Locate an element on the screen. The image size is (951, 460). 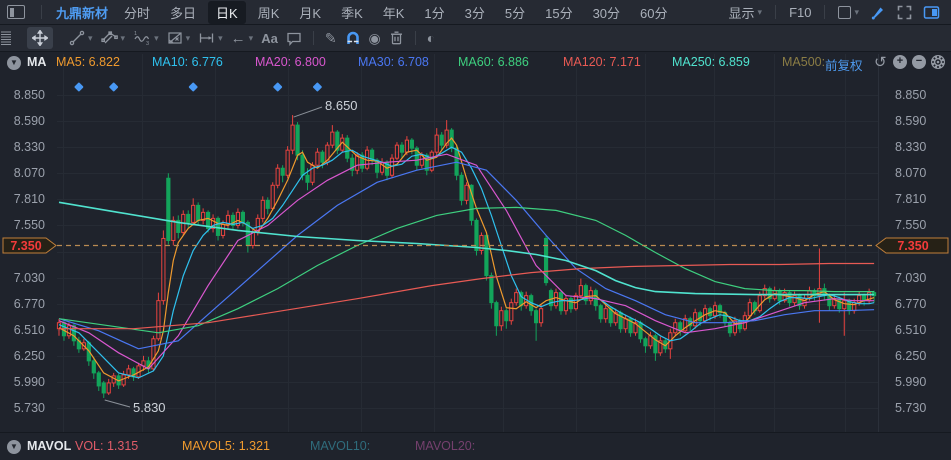
tab-15分: 15分 is located at coordinates (559, 13).